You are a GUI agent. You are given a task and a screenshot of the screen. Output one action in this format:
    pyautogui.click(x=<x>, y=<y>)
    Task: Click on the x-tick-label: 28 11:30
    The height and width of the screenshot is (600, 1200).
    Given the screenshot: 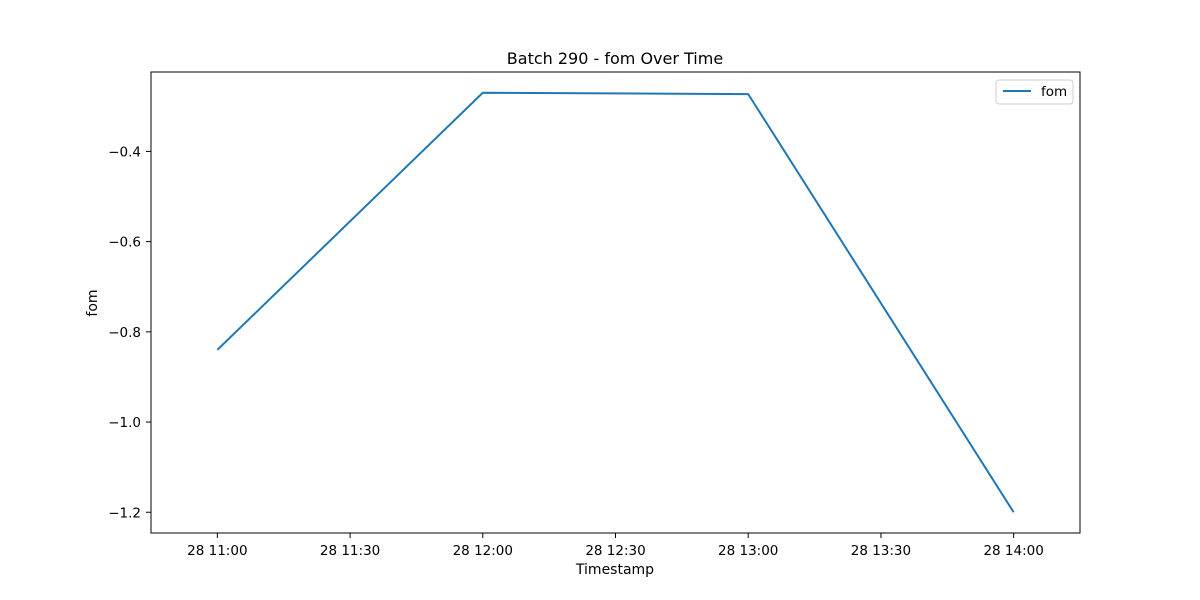 What is the action you would take?
    pyautogui.click(x=350, y=551)
    